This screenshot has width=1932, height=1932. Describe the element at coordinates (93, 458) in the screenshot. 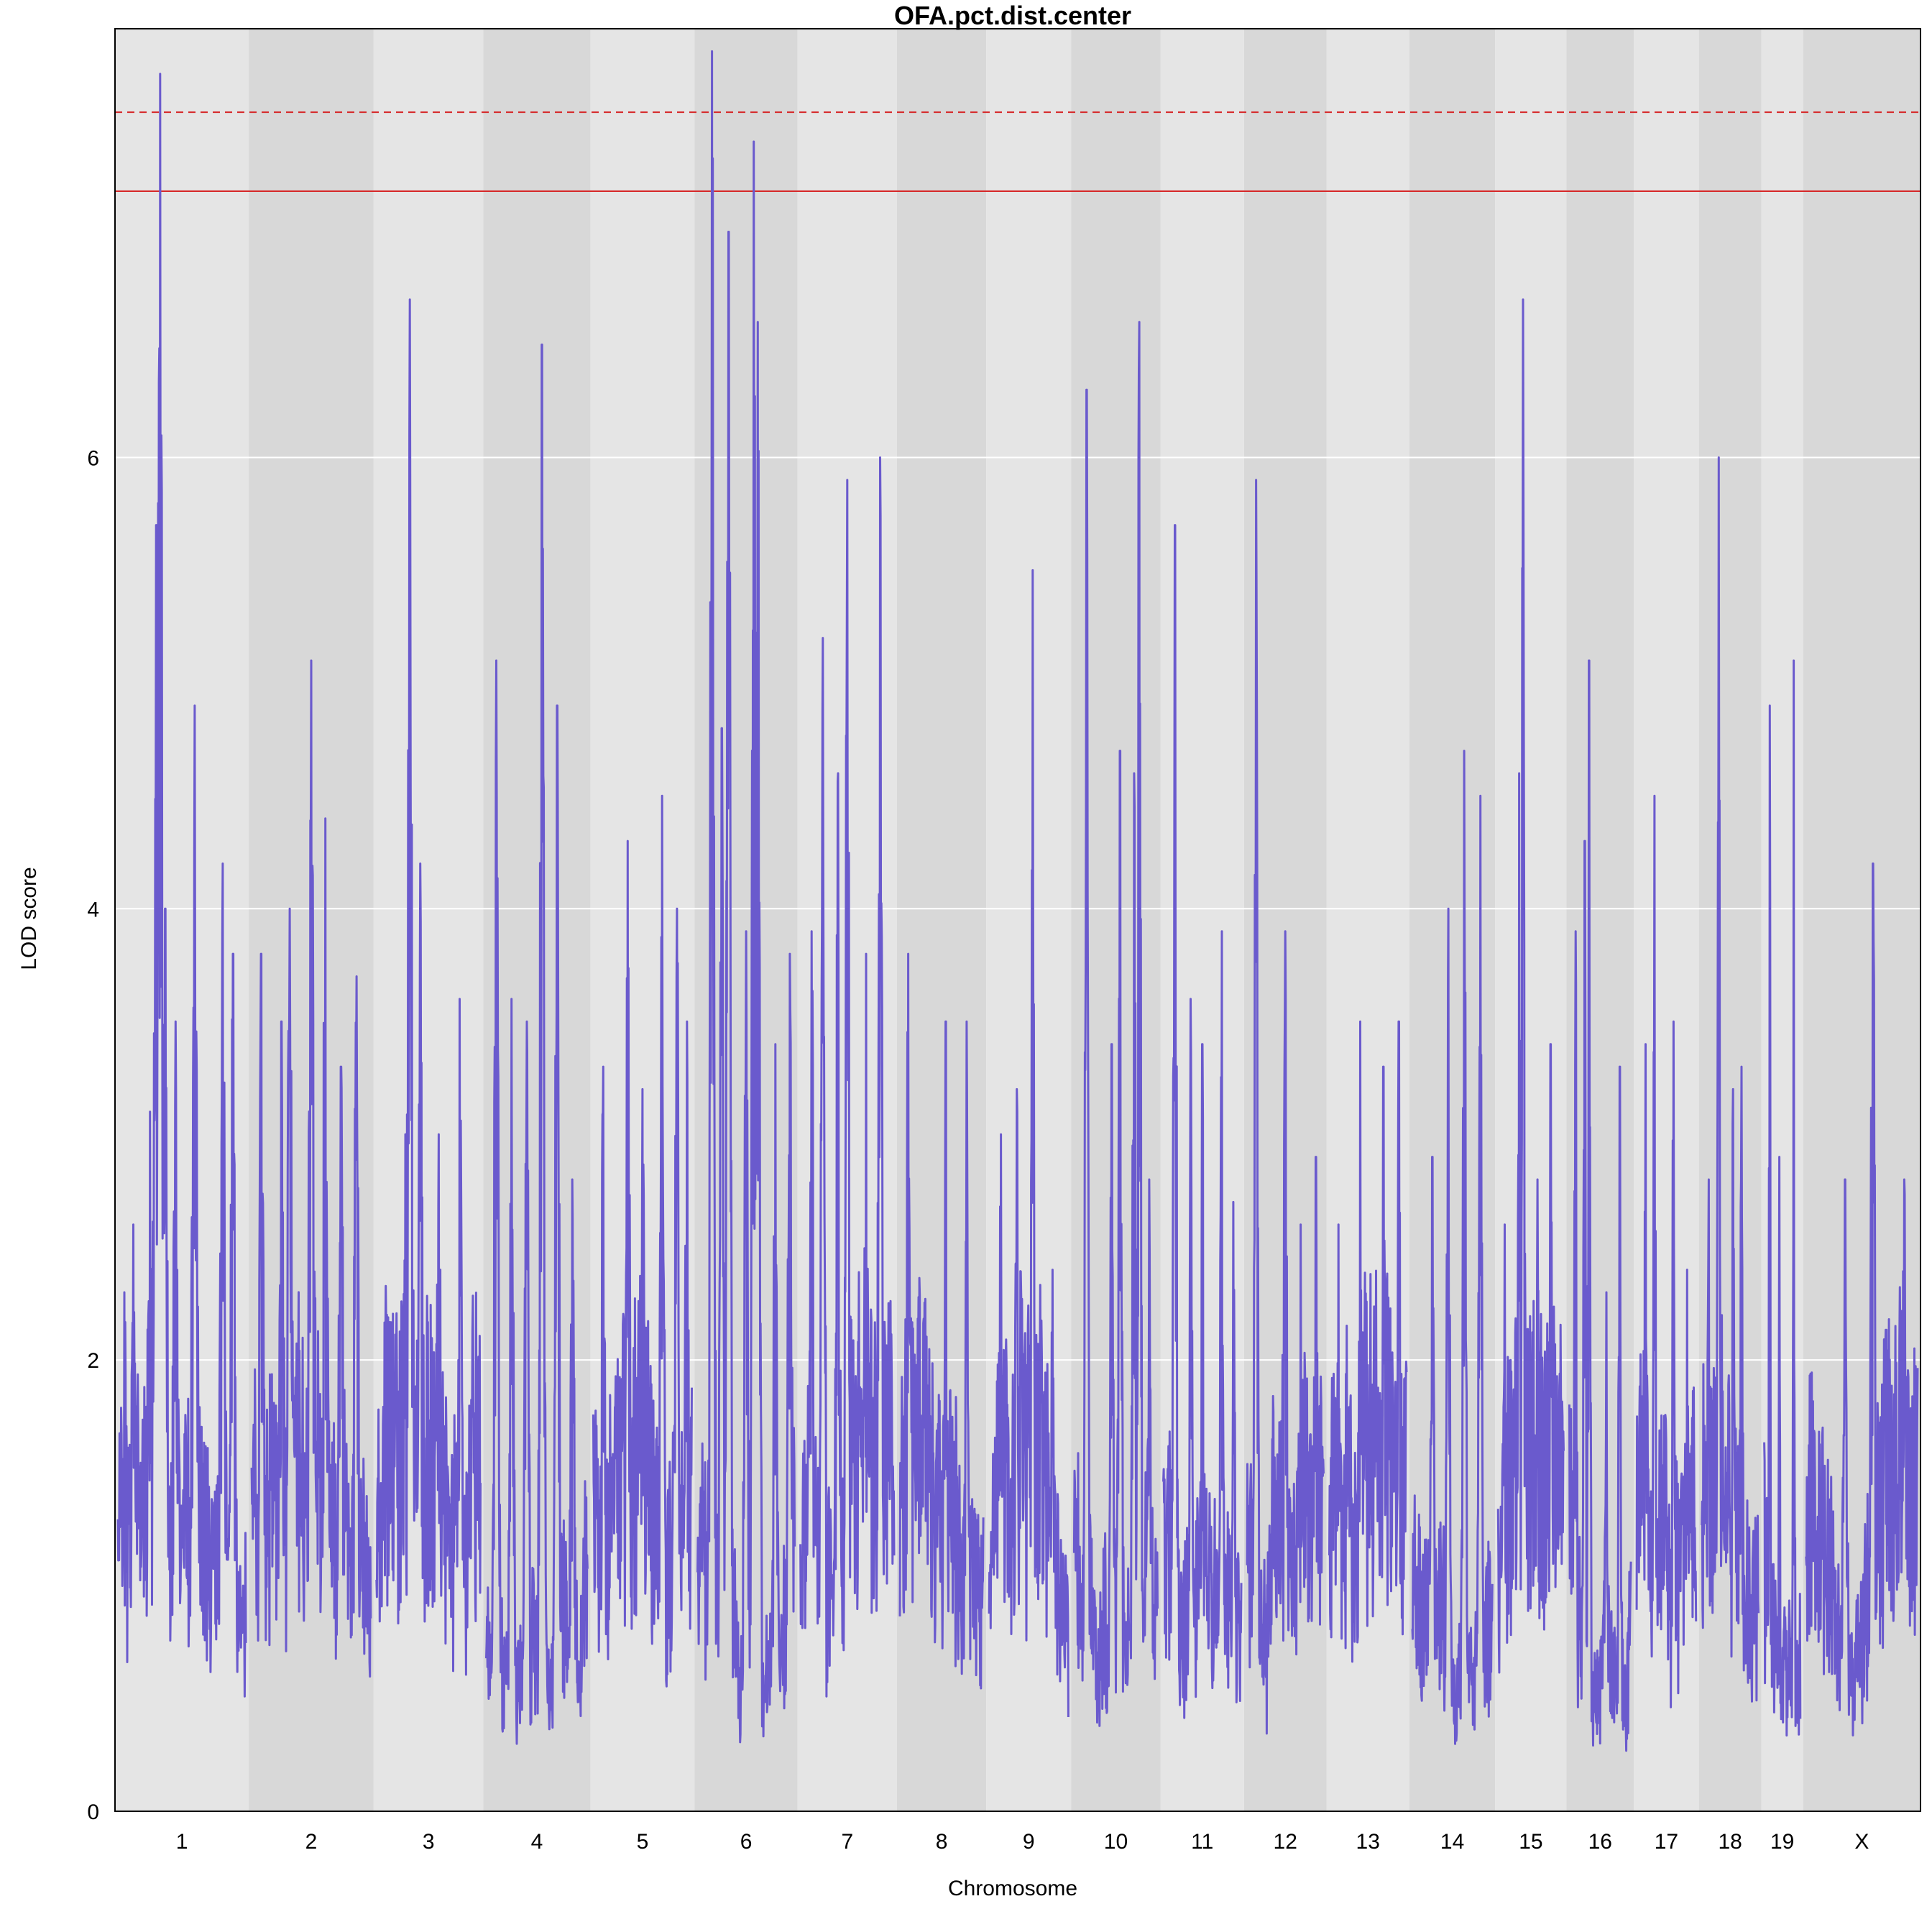

I see `y-tick-label: 6` at that location.